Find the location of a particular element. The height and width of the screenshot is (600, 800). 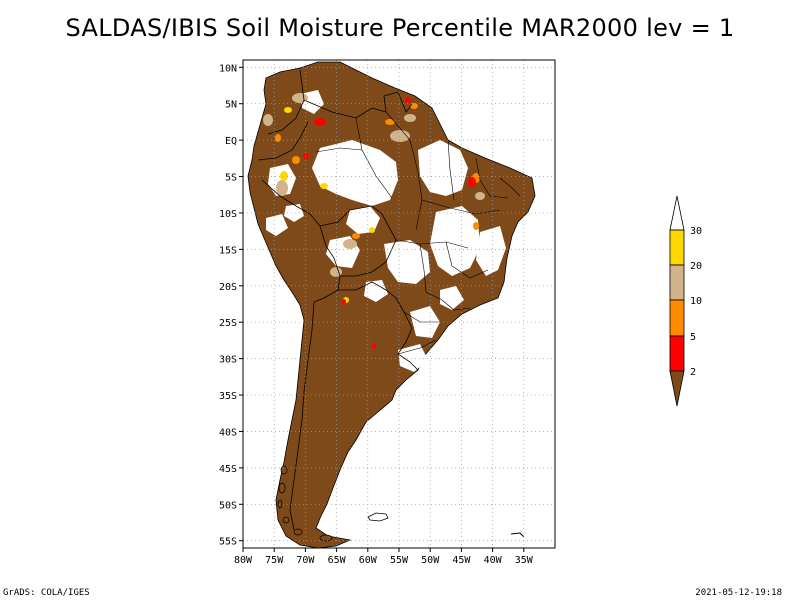

lon-tick-group: 80W 75W 70W 65W 60W 55W 50W 45W 40W 35W is located at coordinates (384, 557).